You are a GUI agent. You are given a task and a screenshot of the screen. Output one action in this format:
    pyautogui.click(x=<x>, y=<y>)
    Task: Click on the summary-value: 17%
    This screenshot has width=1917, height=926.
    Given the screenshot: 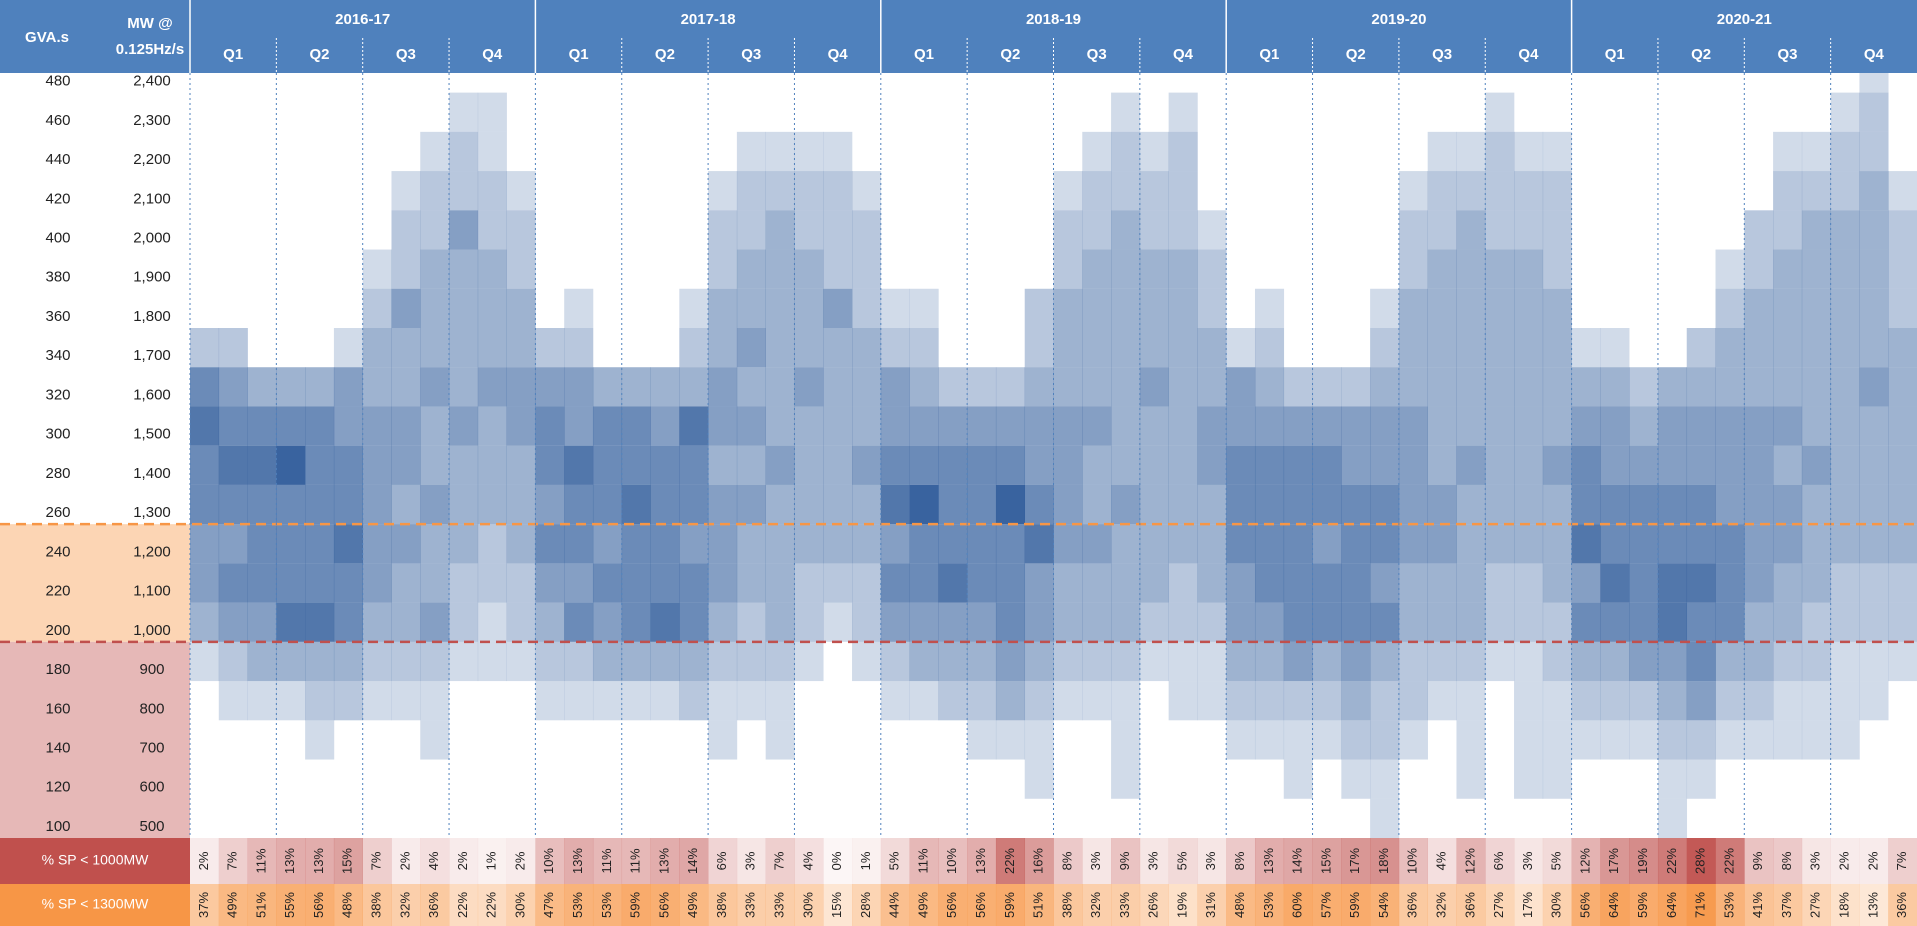 What is the action you would take?
    pyautogui.click(x=1613, y=861)
    